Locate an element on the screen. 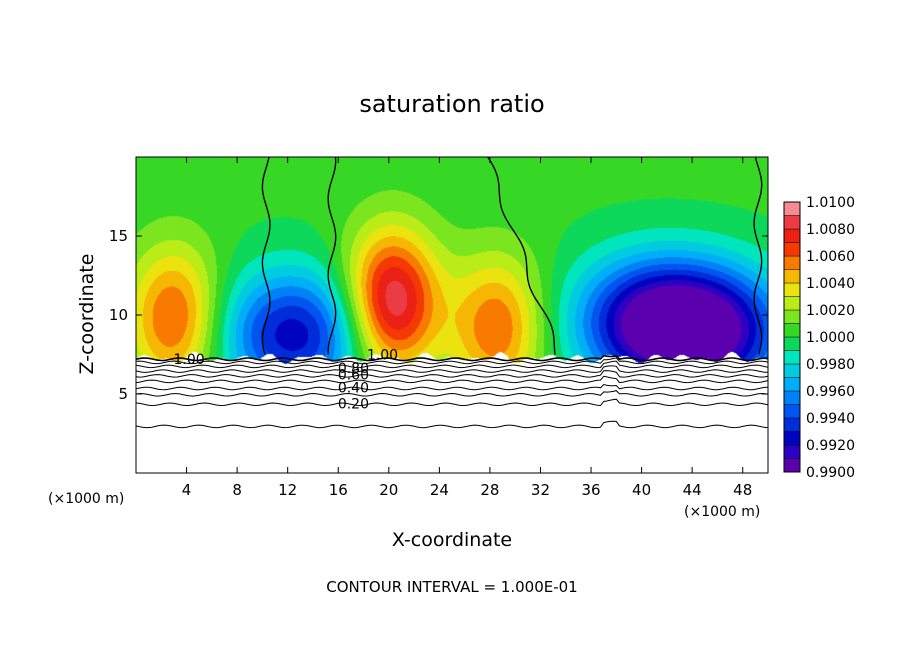 This screenshot has height=654, width=904. x-tick-label: 20 is located at coordinates (388, 490).